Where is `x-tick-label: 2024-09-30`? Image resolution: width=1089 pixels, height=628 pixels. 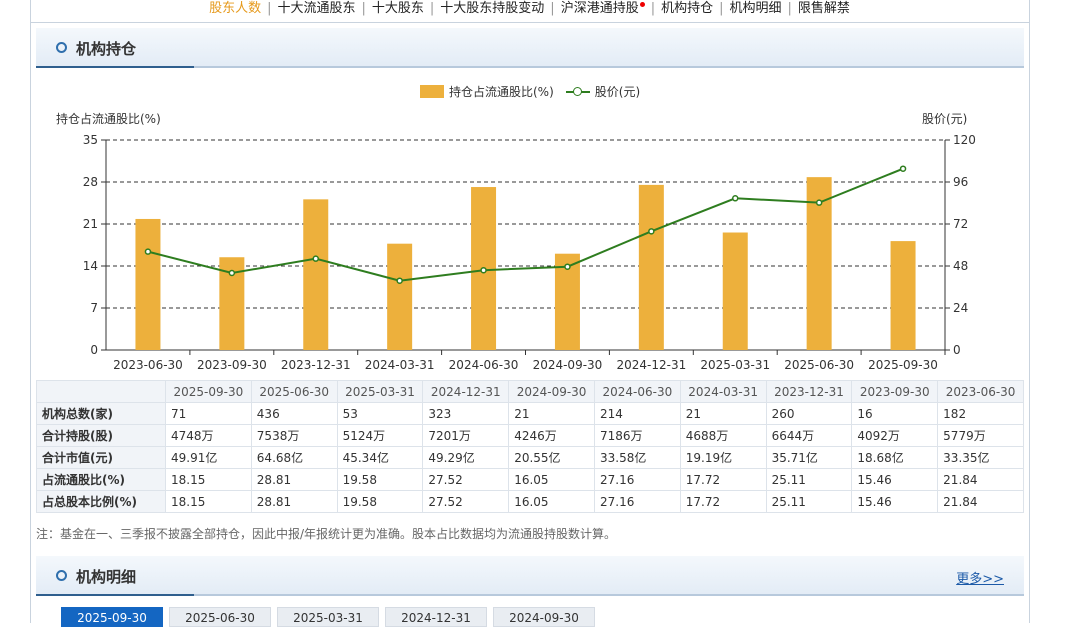
x-tick-label: 2024-09-30 is located at coordinates (568, 365).